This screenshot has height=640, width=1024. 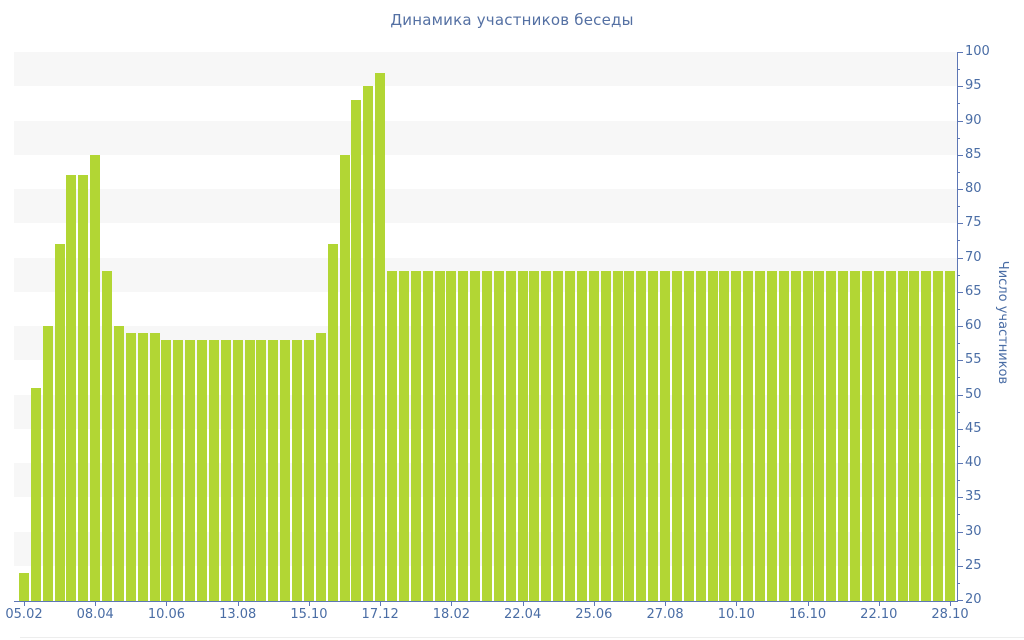 I want to click on x-axis-line, so click(x=486, y=601).